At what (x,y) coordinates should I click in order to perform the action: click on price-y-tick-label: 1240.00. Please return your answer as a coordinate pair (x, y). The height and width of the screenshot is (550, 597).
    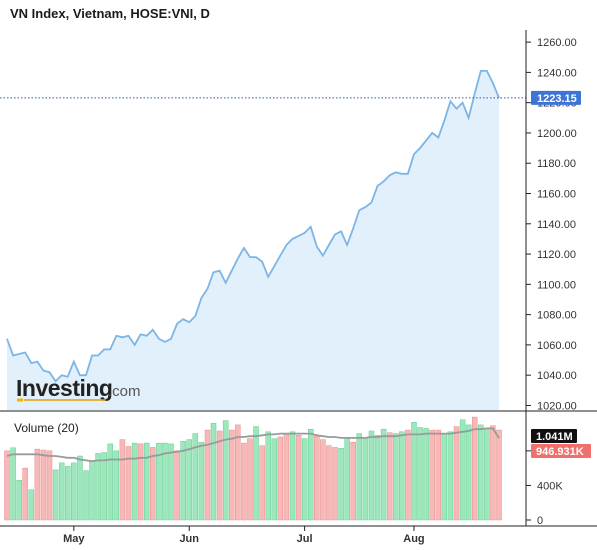
    Looking at the image, I should click on (557, 73).